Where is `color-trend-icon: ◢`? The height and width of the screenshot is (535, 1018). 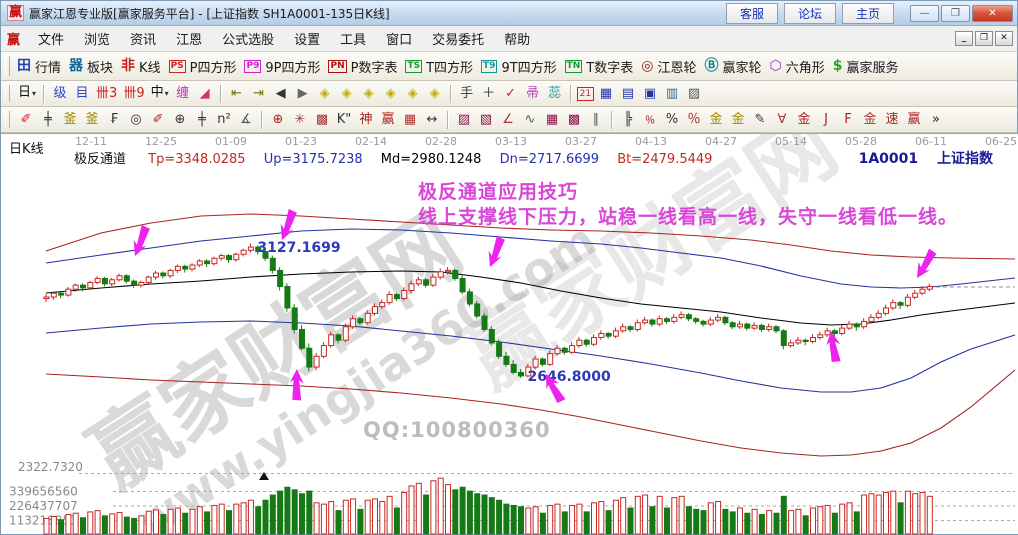 color-trend-icon: ◢ is located at coordinates (204, 93).